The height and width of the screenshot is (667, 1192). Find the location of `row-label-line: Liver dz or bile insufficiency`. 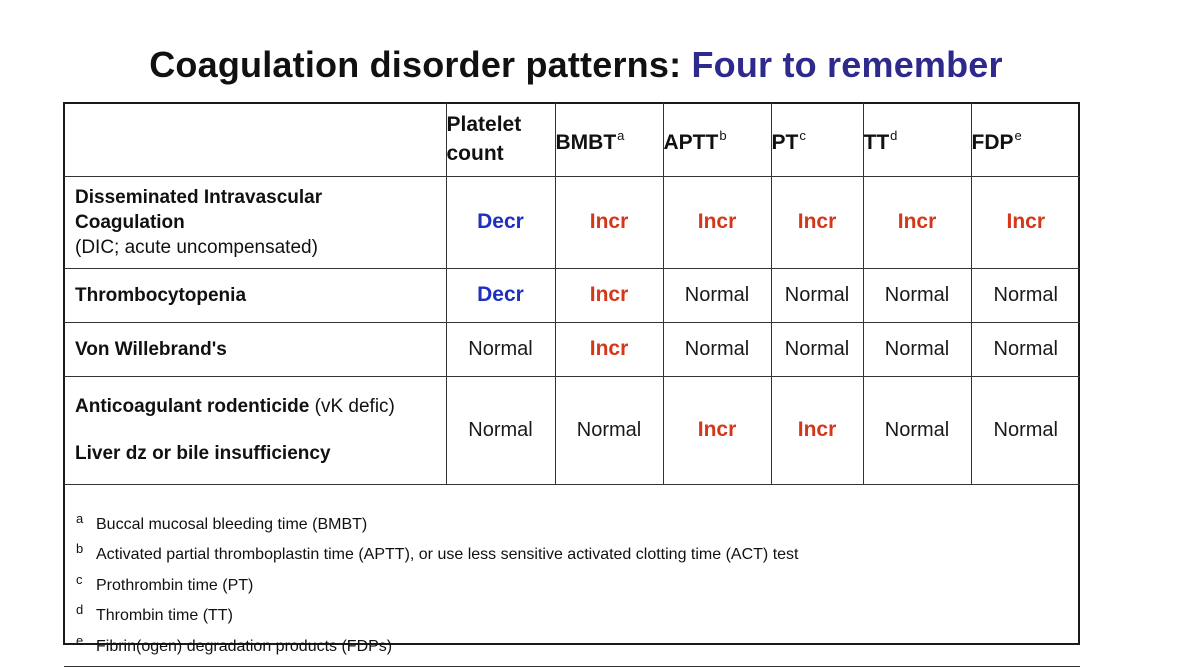

row-label-line: Liver dz or bile insufficiency is located at coordinates (203, 453).